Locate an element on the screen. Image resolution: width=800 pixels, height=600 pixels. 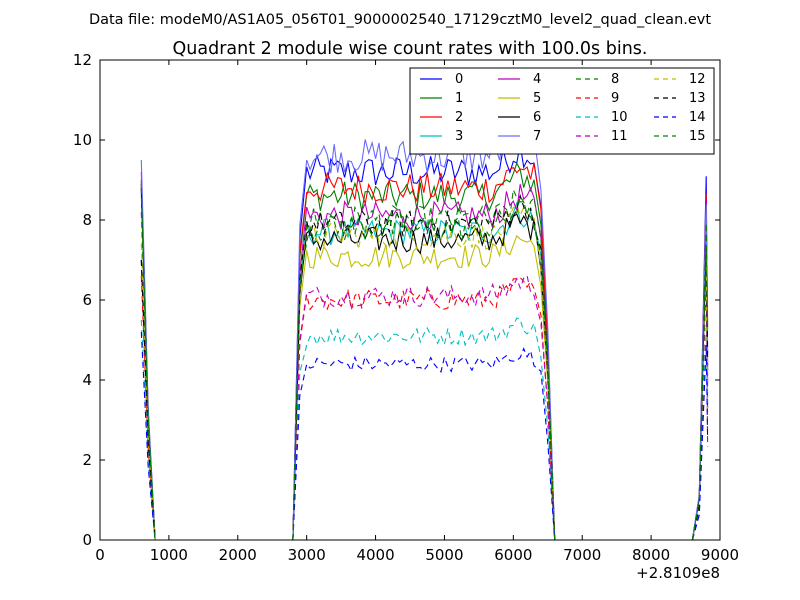
legend-label: 3 is located at coordinates (459, 136).